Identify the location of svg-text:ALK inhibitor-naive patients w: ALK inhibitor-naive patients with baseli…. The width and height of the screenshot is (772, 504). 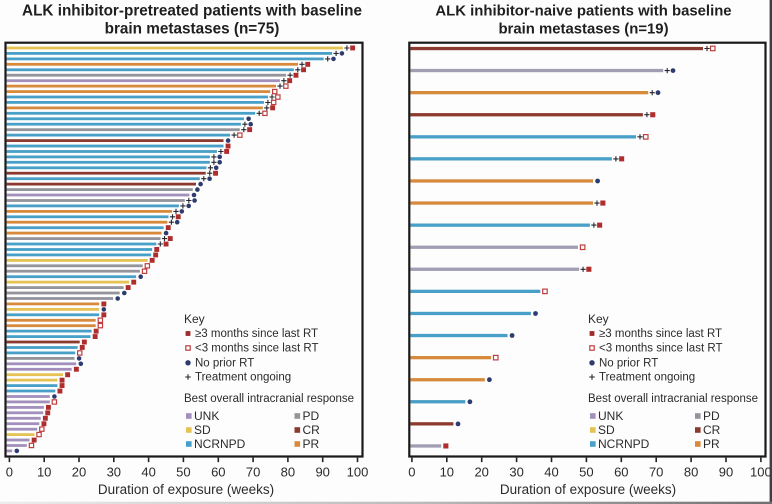
(583, 12).